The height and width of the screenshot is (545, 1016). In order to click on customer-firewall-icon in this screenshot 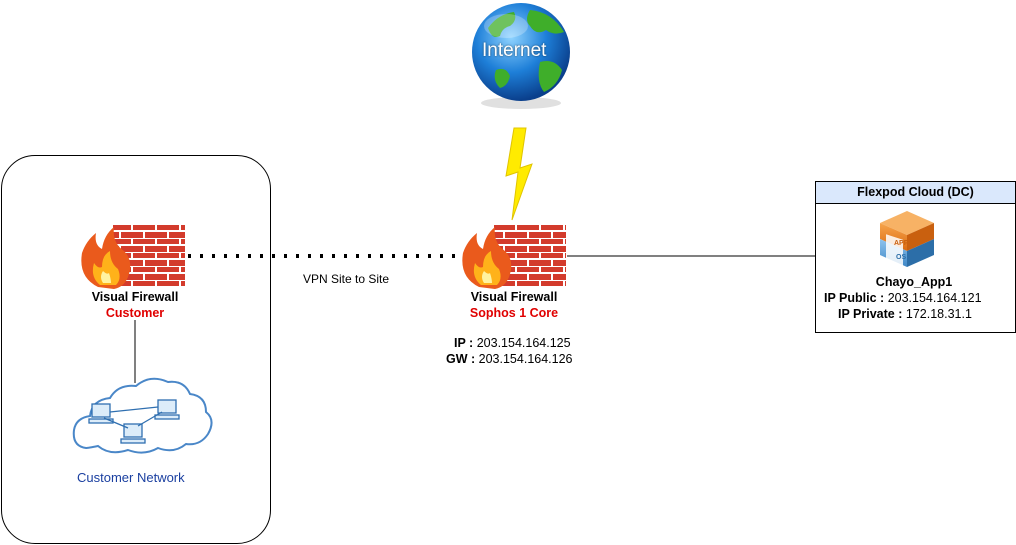, I will do `click(133, 257)`.